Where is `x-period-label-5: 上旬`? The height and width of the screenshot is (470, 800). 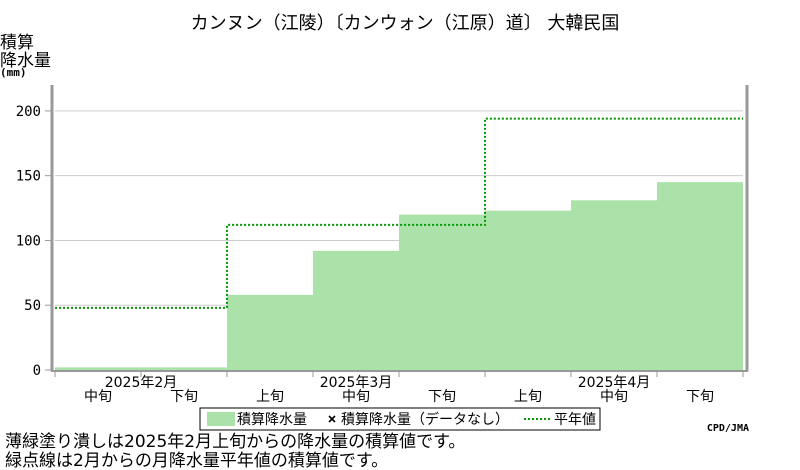 x-period-label-5: 上旬 is located at coordinates (528, 397).